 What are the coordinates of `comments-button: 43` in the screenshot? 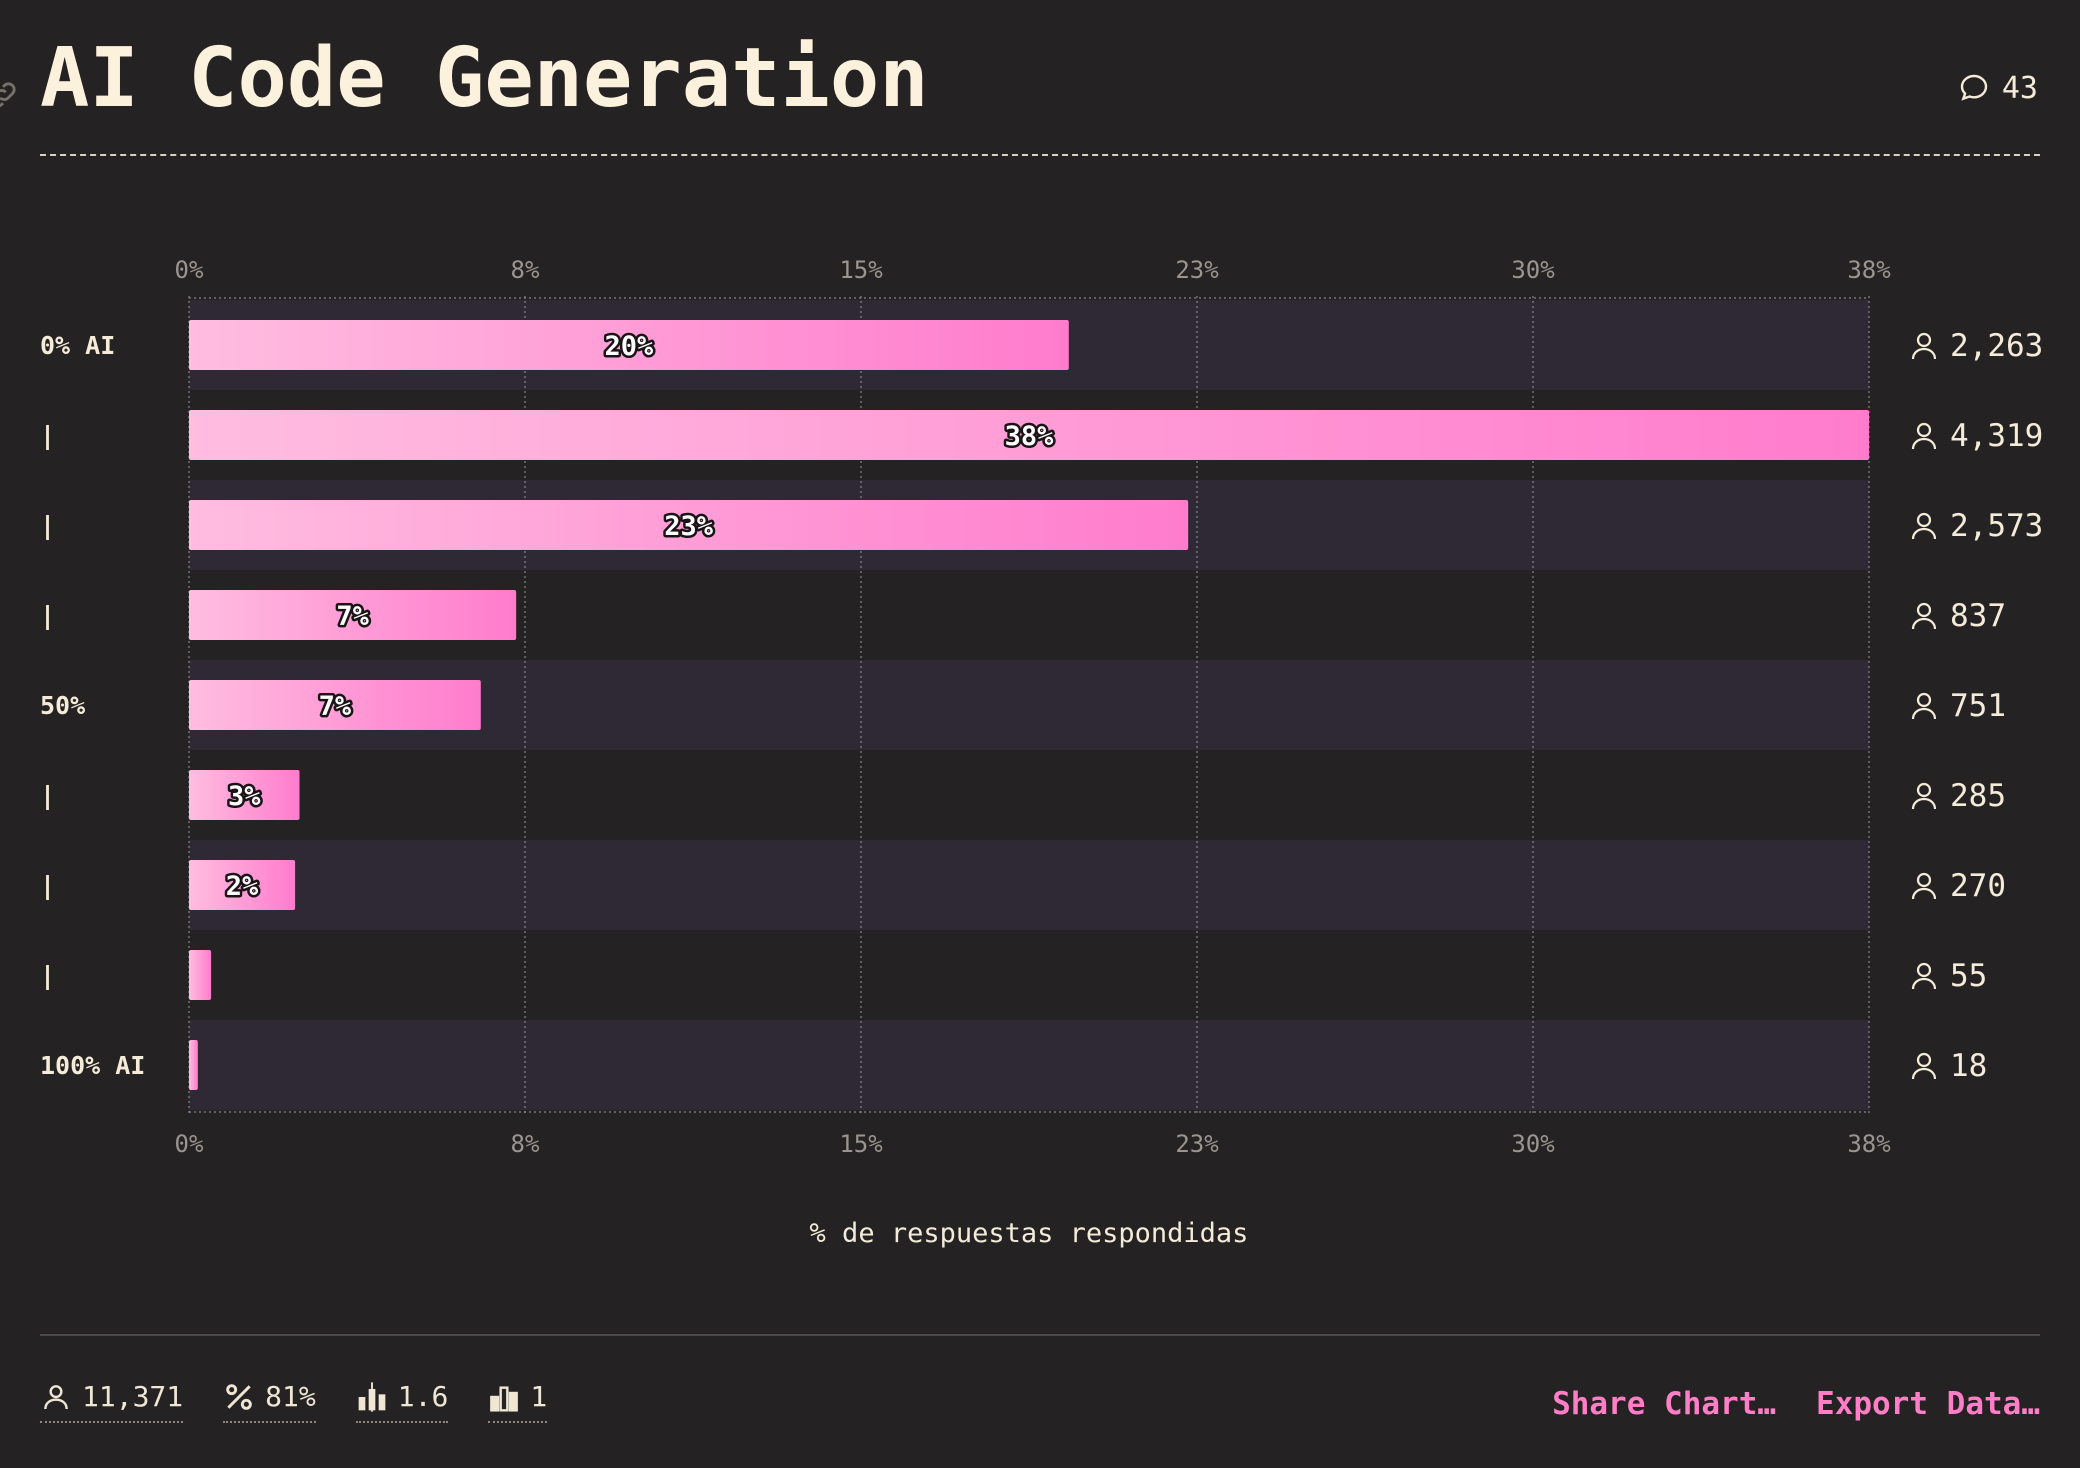 It's located at (1998, 88).